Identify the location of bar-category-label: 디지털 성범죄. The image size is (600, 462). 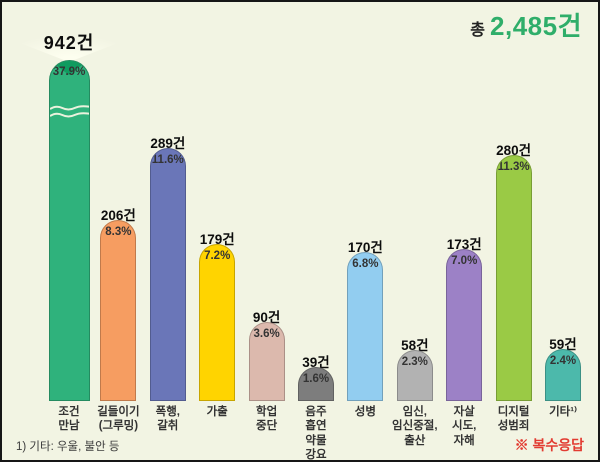
(513, 419).